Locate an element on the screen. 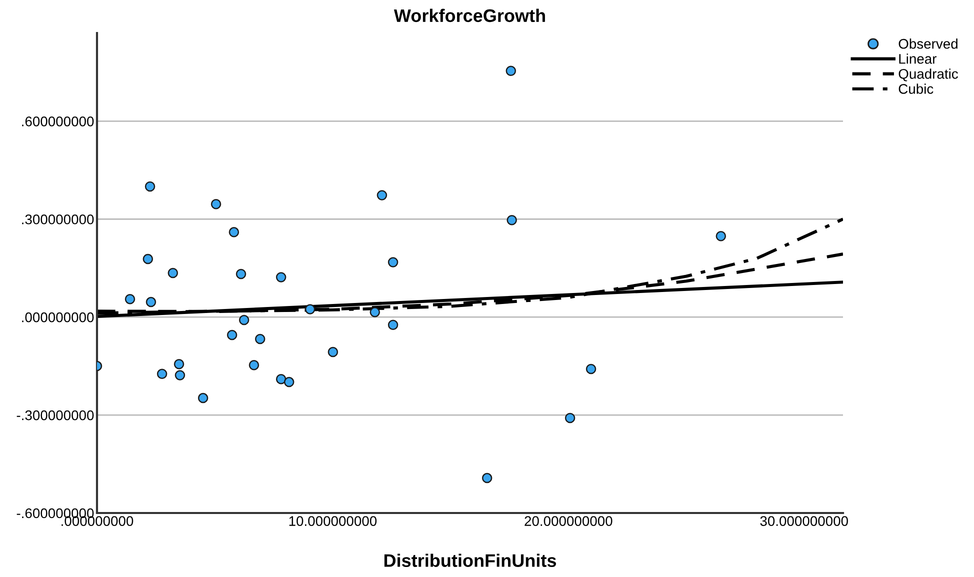 The image size is (974, 577). y-tick-label: .300000000 is located at coordinates (58, 219).